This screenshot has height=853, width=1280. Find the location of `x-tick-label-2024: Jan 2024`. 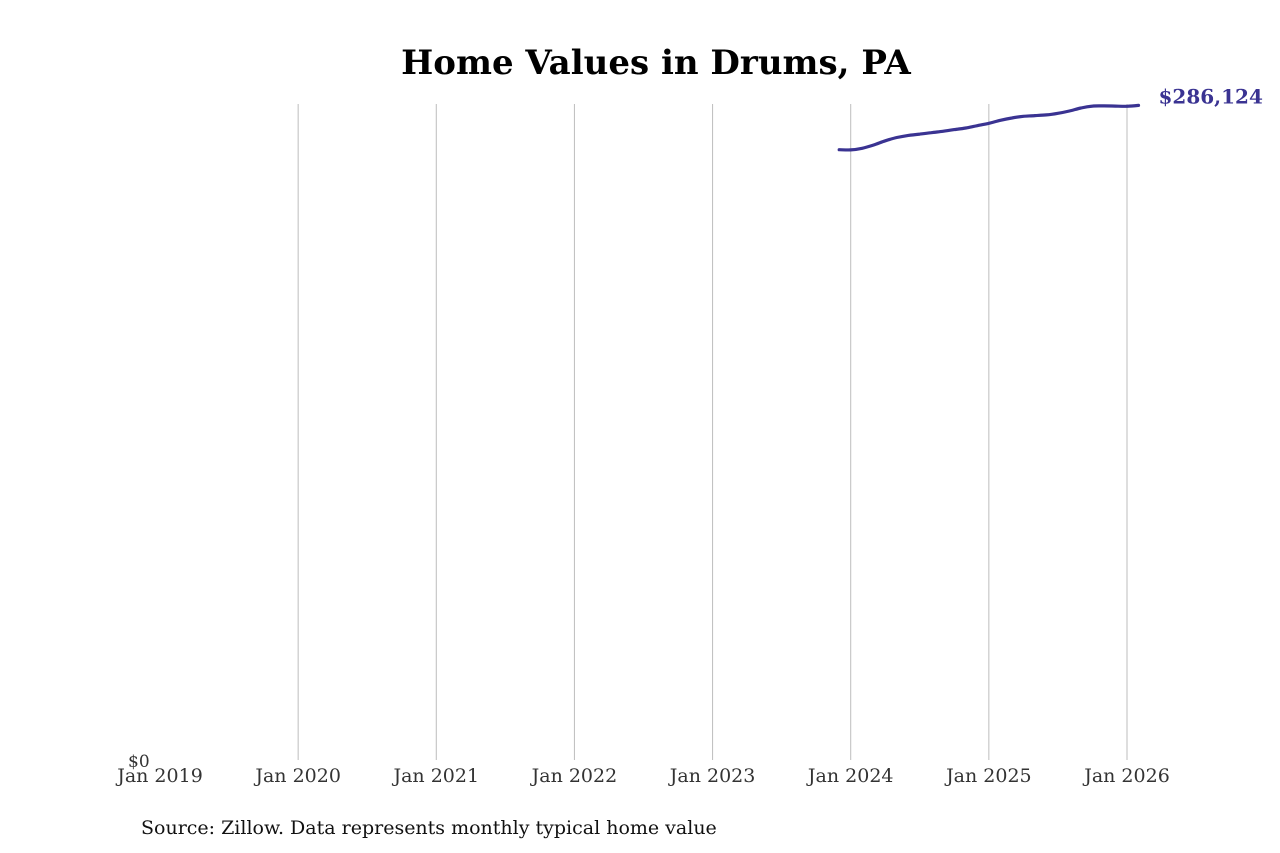

x-tick-label-2024: Jan 2024 is located at coordinates (850, 776).